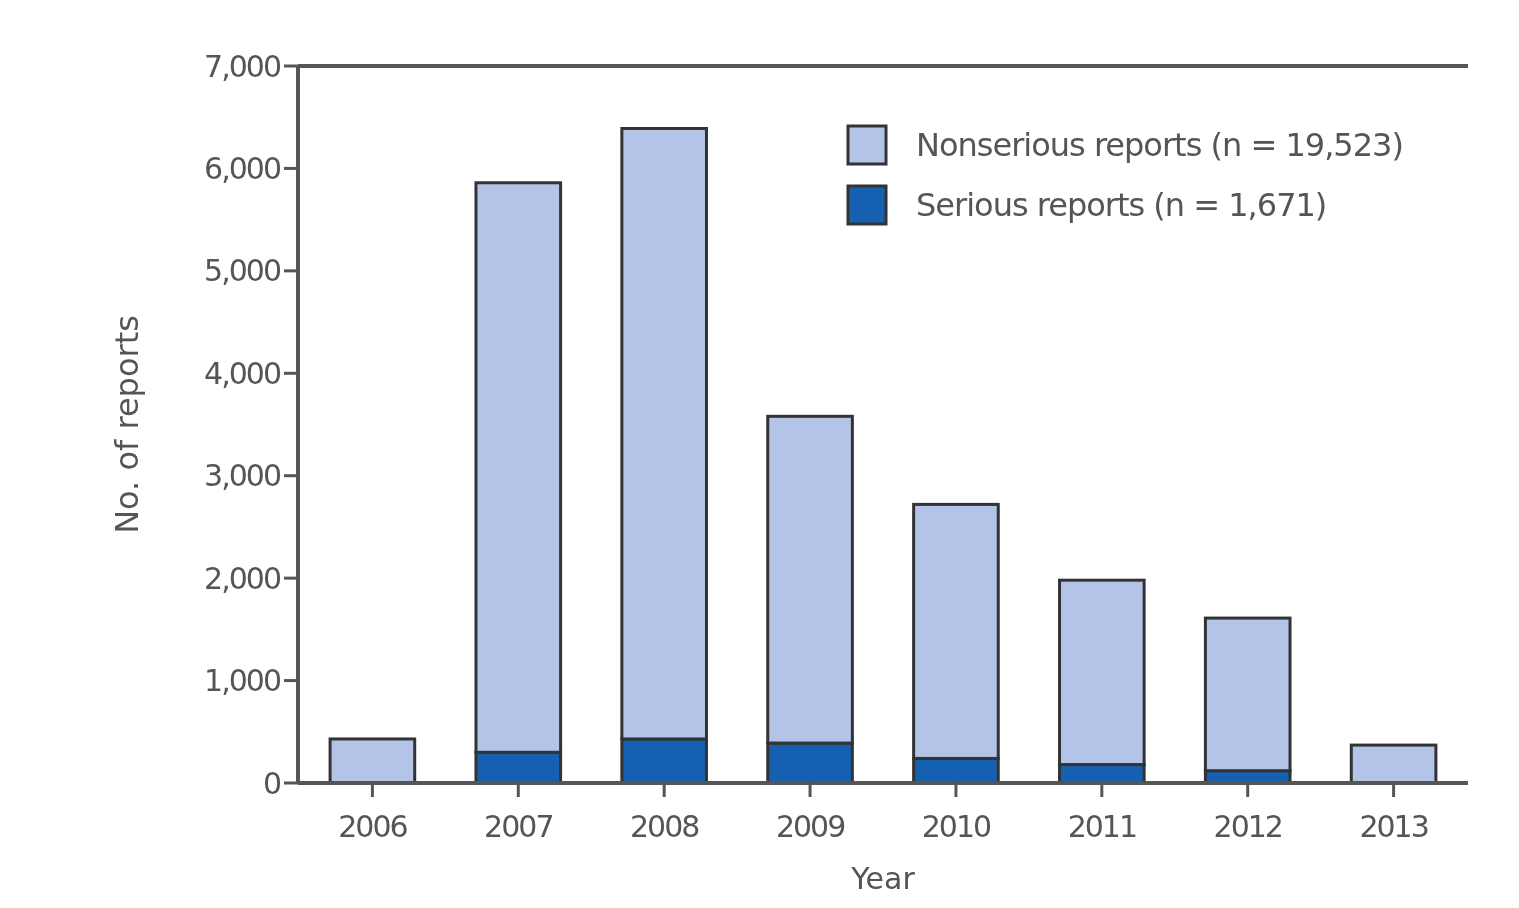  What do you see at coordinates (883, 878) in the screenshot?
I see `x-axis-title: Year` at bounding box center [883, 878].